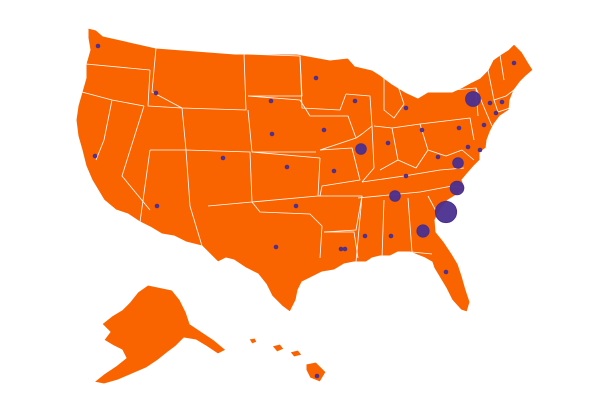  Describe the element at coordinates (490, 103) in the screenshot. I see `bubble-vermont` at that location.